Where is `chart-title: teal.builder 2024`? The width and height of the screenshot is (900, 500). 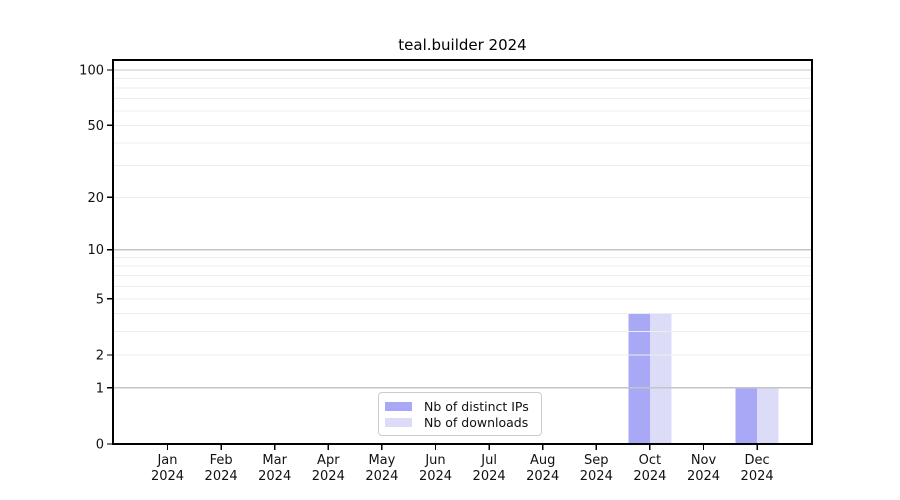
chart-title: teal.builder 2024 is located at coordinates (462, 45).